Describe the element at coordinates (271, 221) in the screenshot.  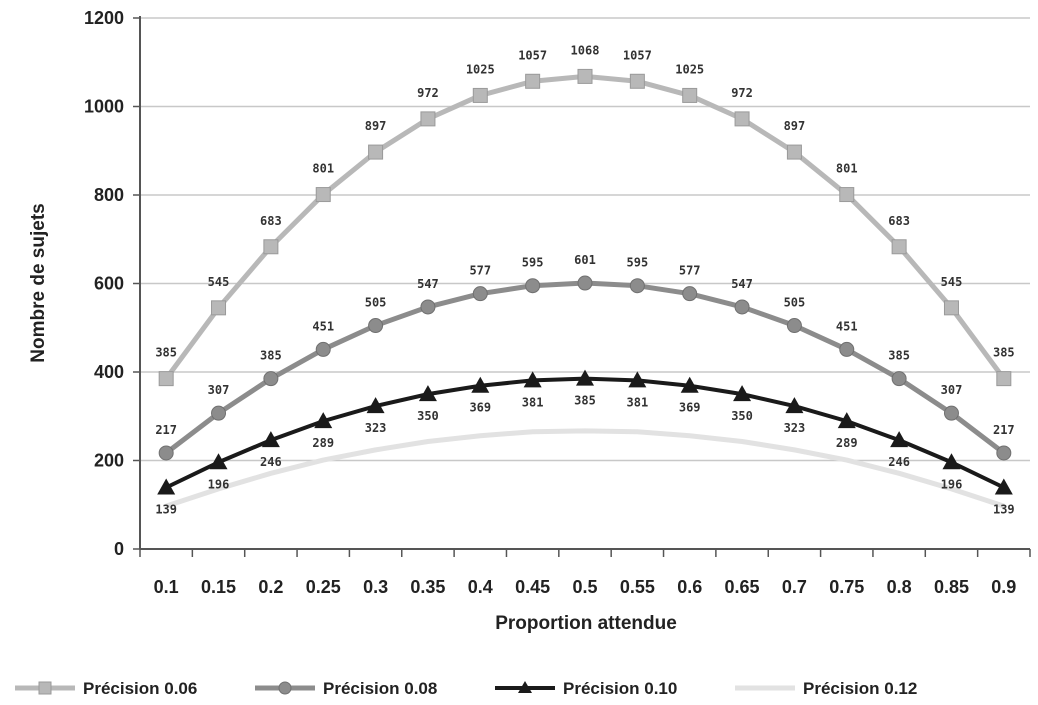
I see `data-label: 683` at that location.